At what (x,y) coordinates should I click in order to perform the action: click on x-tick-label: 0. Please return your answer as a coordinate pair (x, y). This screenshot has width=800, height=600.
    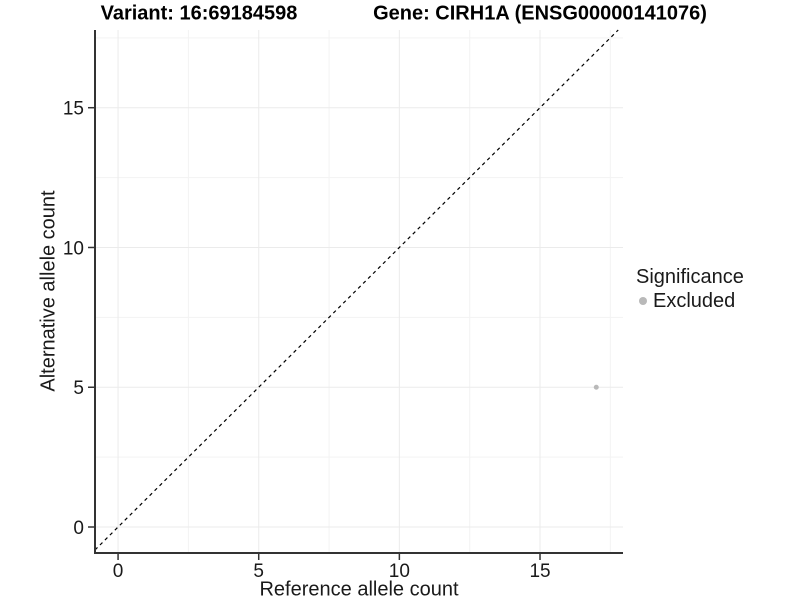
    Looking at the image, I should click on (118, 571).